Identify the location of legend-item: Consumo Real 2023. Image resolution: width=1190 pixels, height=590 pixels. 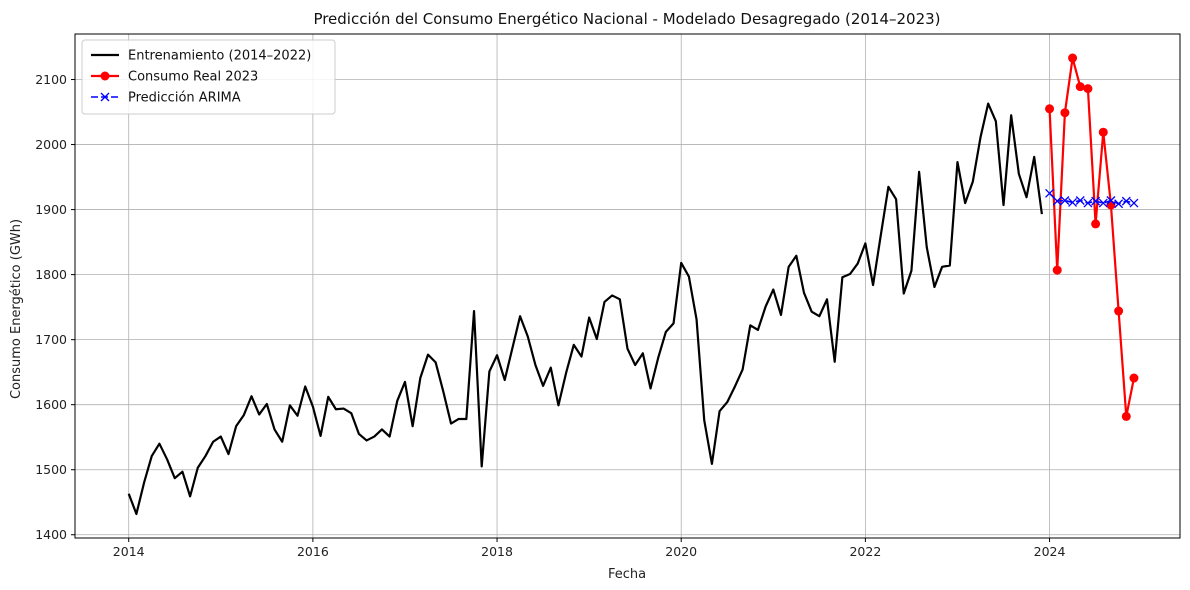
(174, 77).